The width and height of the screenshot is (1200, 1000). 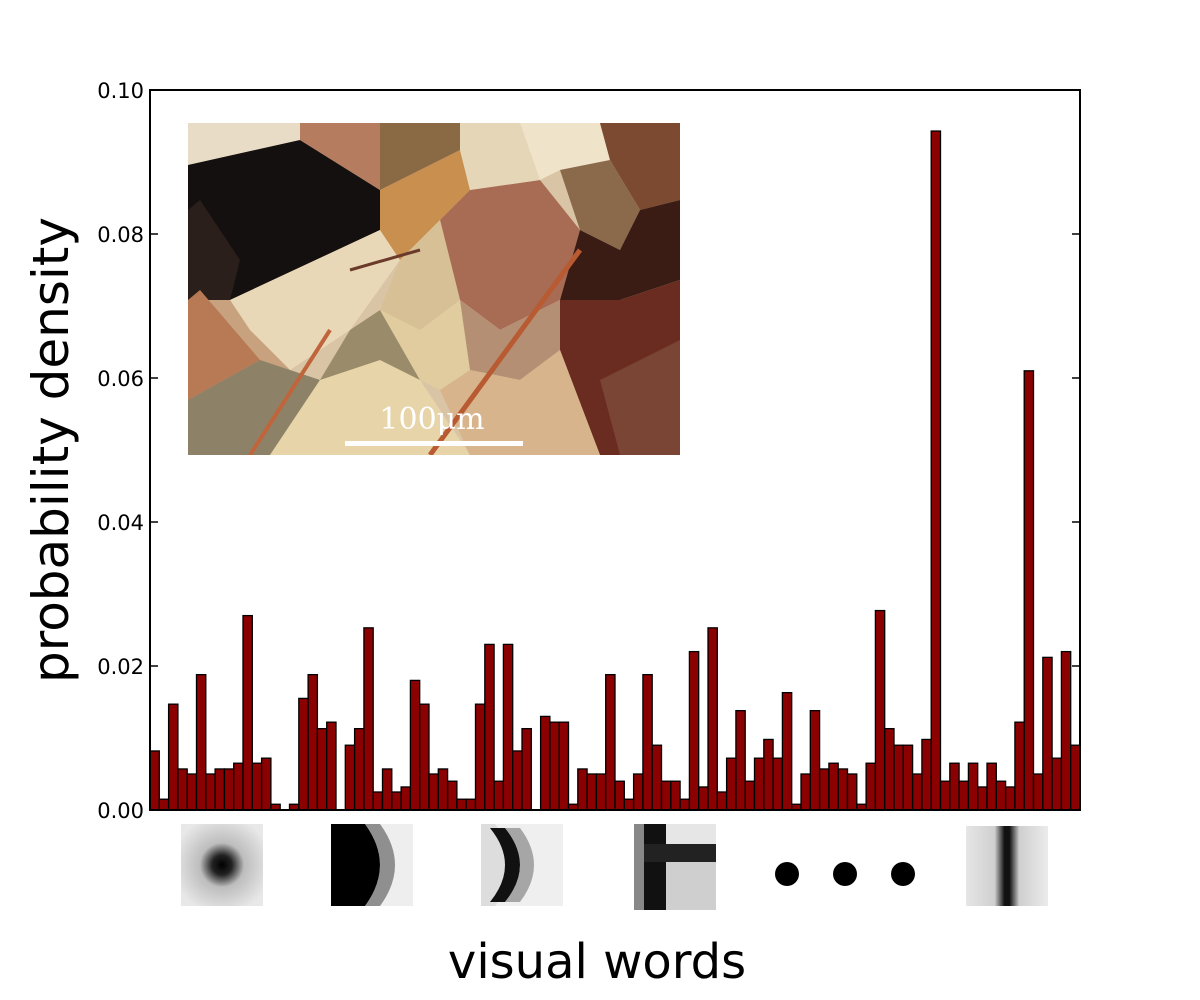 I want to click on dot-patch, so click(x=222, y=865).